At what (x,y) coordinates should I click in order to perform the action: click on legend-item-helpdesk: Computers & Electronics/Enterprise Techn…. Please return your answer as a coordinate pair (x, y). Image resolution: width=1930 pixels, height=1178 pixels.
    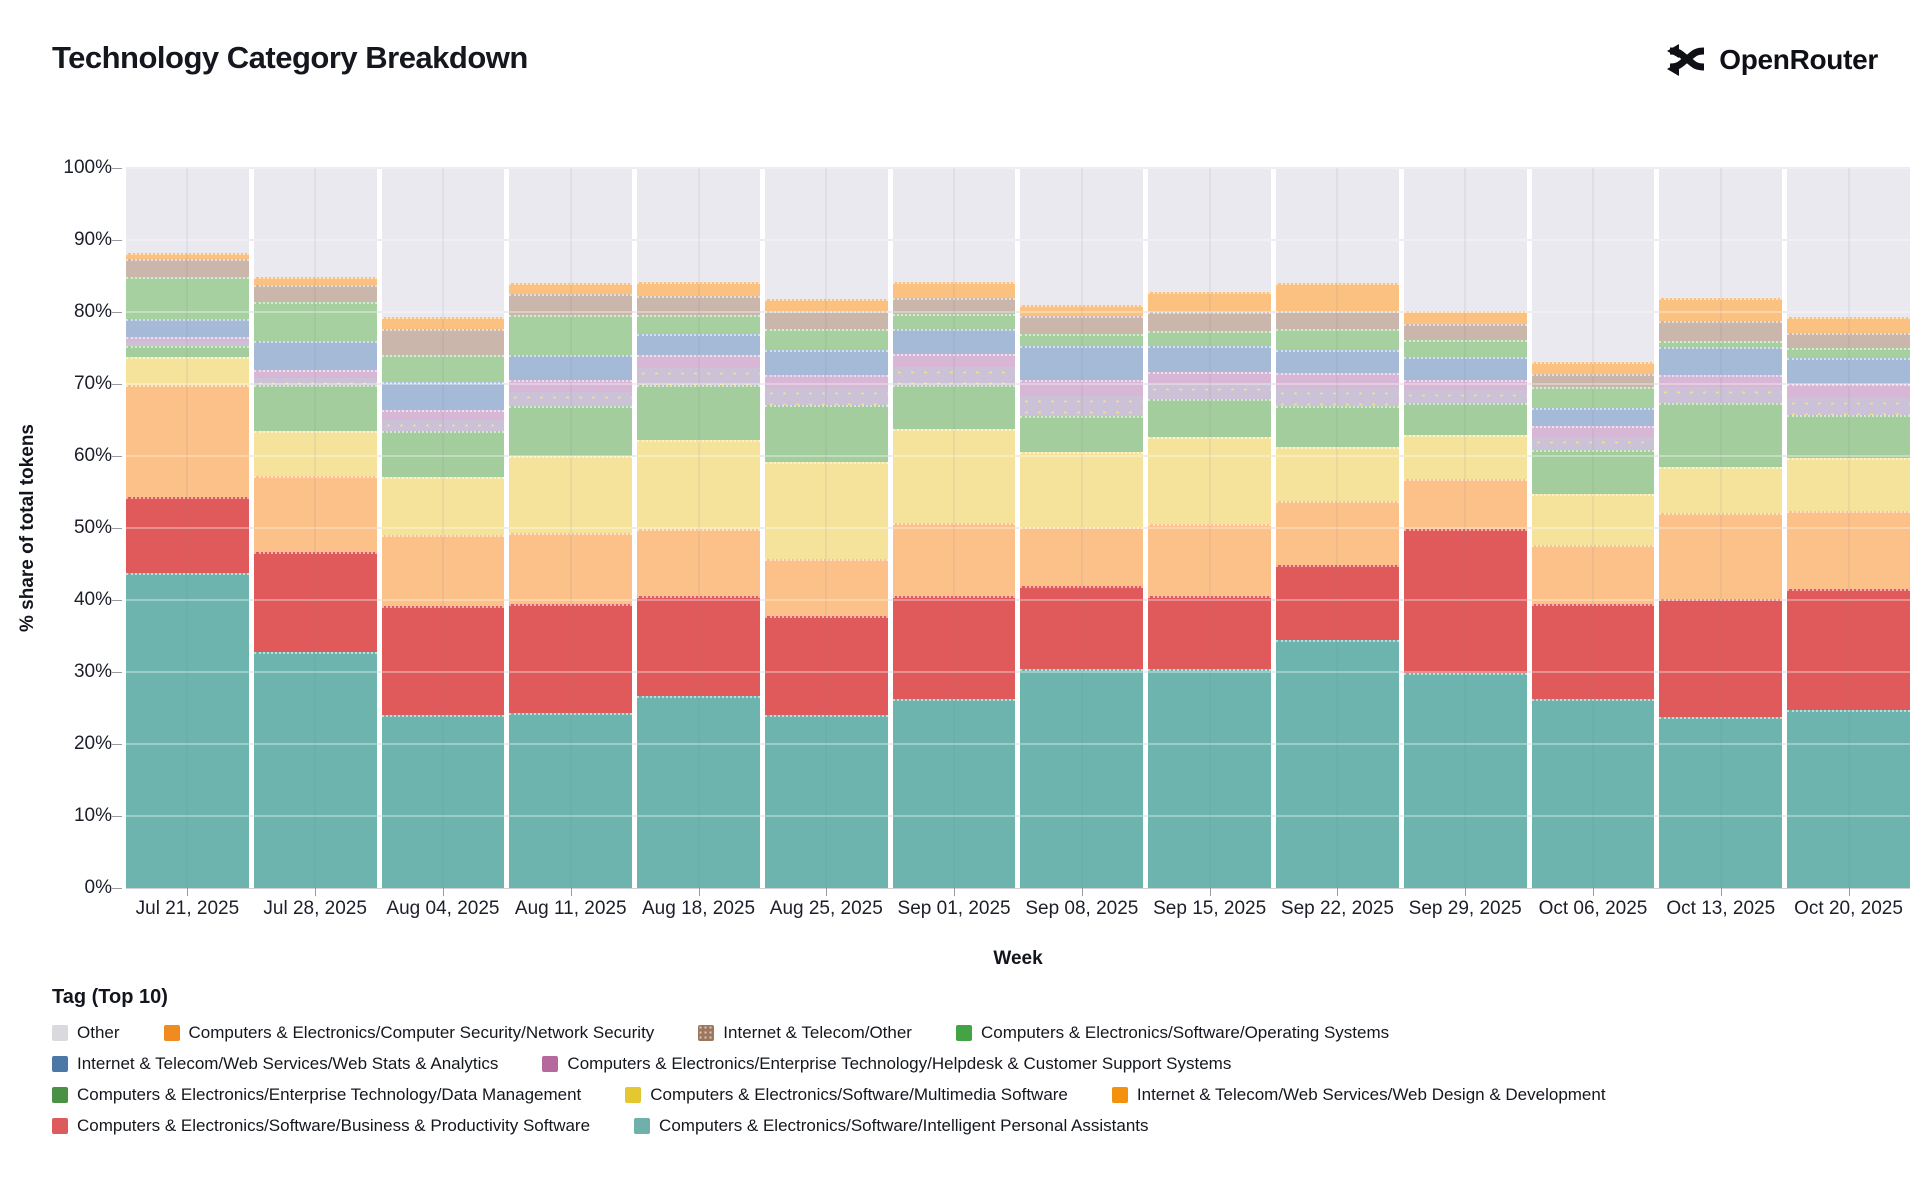
    Looking at the image, I should click on (886, 1064).